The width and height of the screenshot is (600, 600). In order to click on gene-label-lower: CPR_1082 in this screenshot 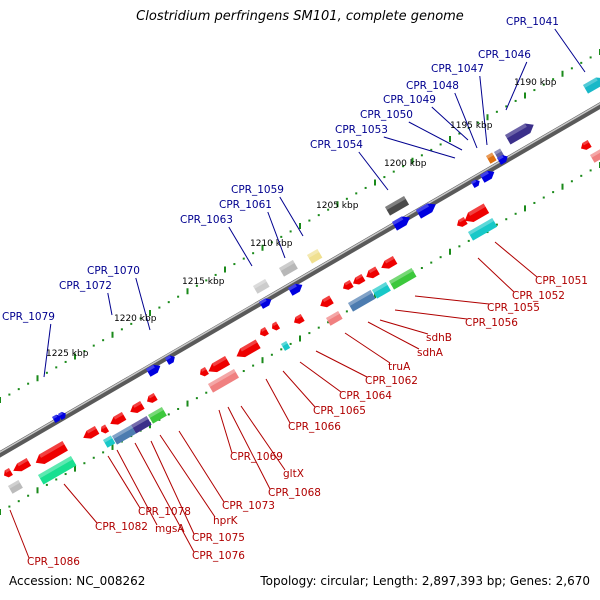, I will do `click(121, 527)`.